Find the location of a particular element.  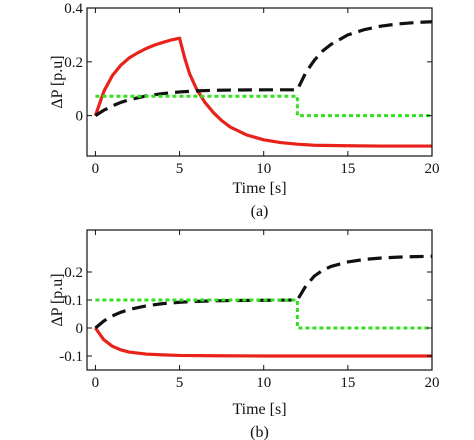

series-line-1-solid is located at coordinates (263, 342).